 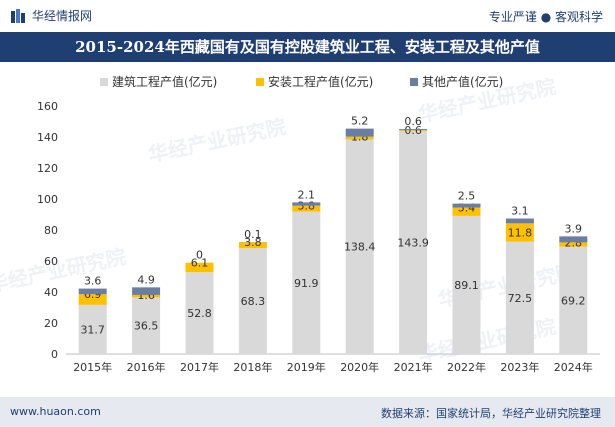 I want to click on legend-label: 建筑工程产值(亿元), so click(x=164, y=81).